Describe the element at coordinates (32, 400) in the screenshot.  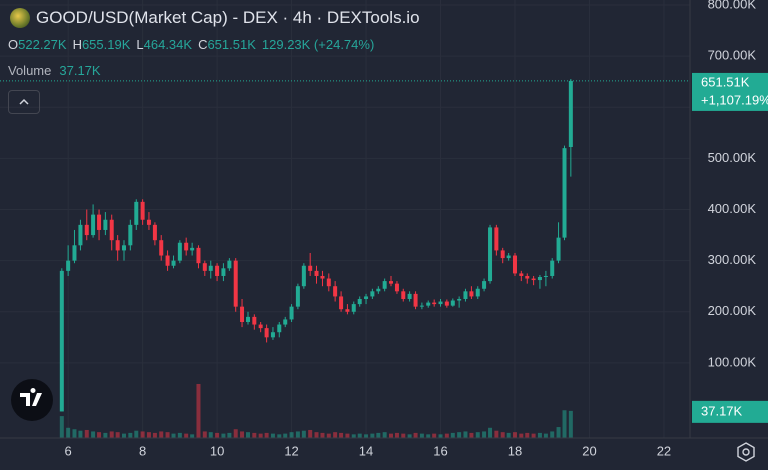
I see `tradingview-logo` at that location.